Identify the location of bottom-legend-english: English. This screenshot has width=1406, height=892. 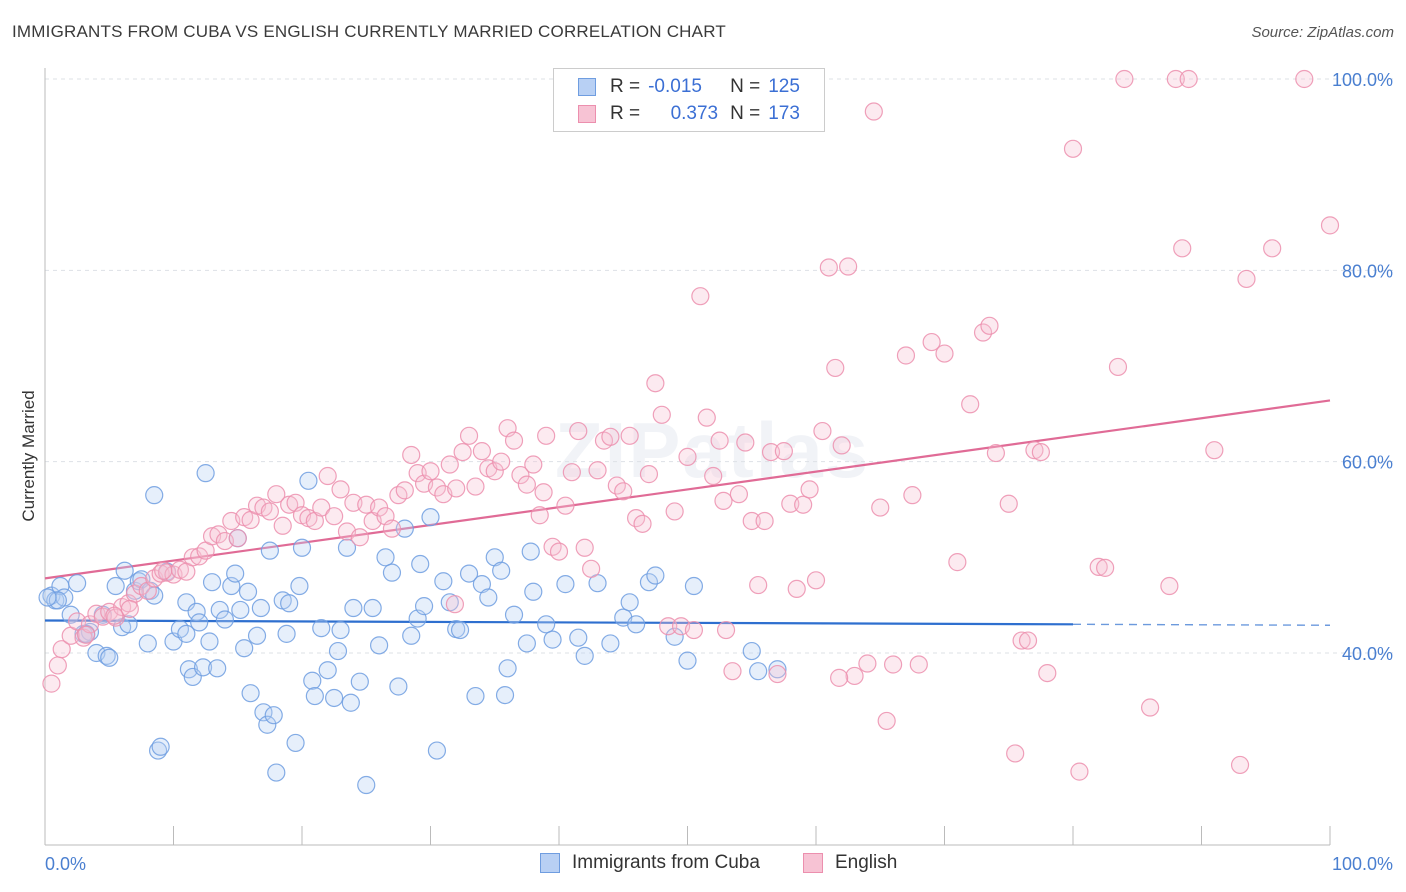
(850, 863).